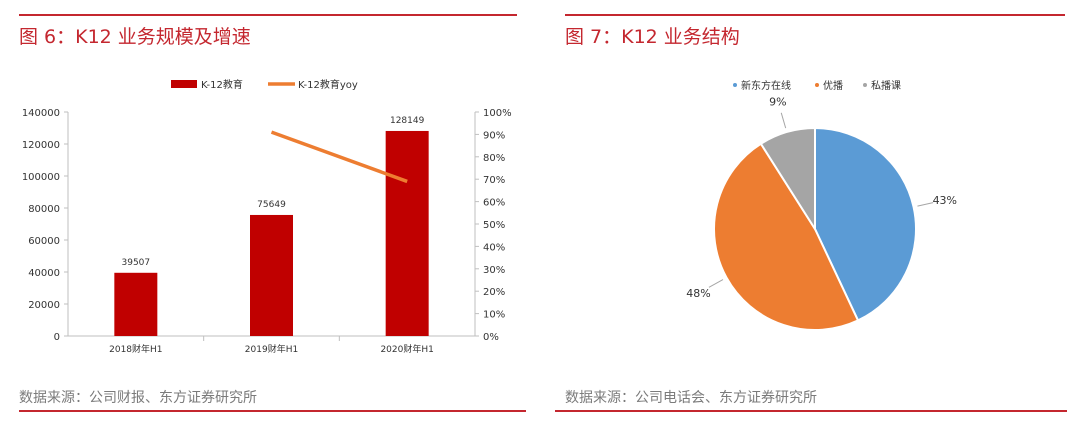 This screenshot has height=421, width=1080. Describe the element at coordinates (328, 84) in the screenshot. I see `legend-label: K-12教育yoy` at that location.